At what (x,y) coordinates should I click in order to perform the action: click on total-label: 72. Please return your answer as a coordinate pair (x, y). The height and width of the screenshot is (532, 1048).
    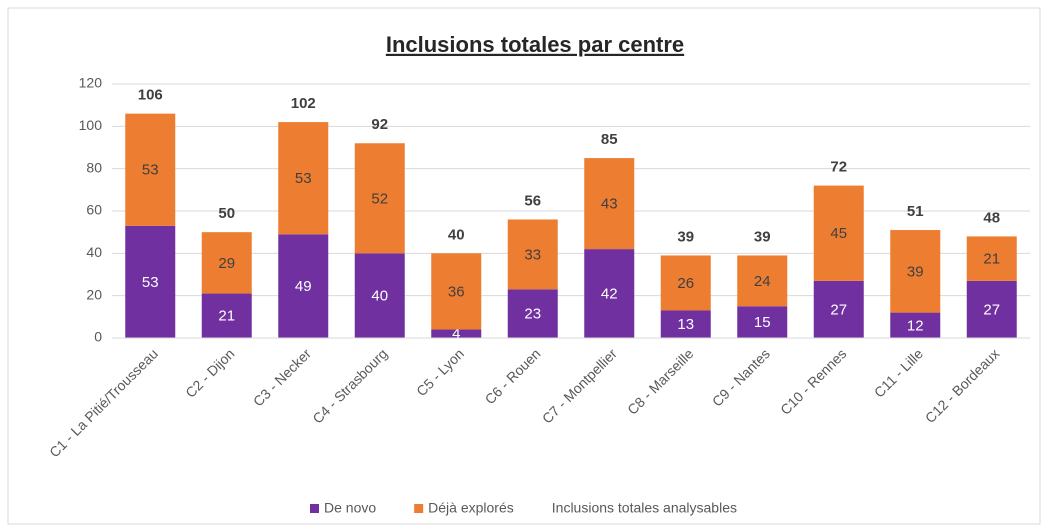
    Looking at the image, I should click on (838, 167).